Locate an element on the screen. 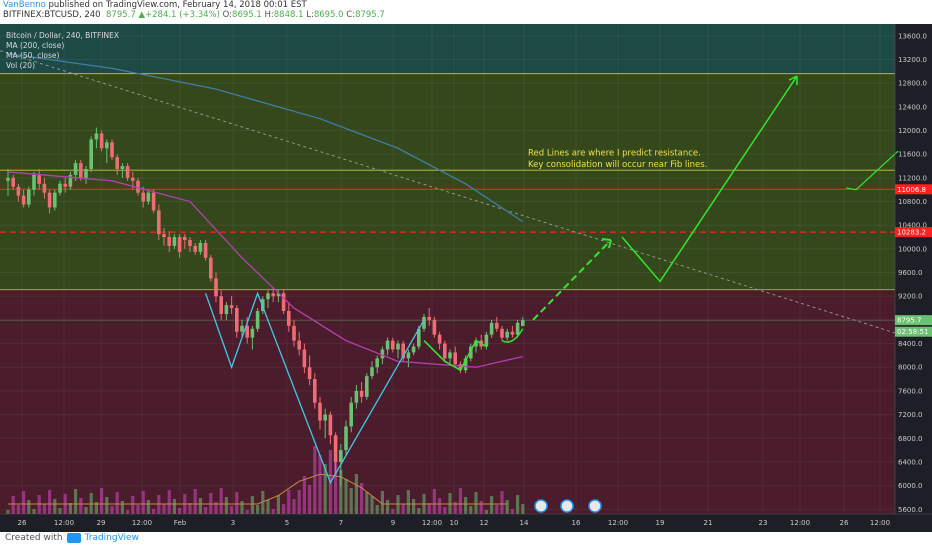 The width and height of the screenshot is (932, 550). legend-item: Vol (20) is located at coordinates (20, 65).